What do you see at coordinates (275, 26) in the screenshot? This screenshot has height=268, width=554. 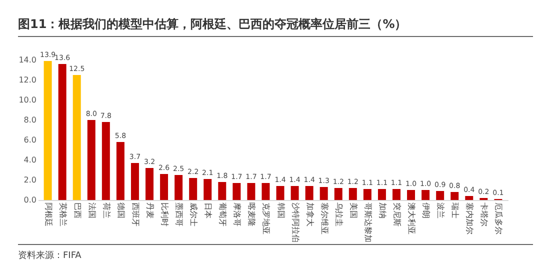 I see `chart-title: 图11：根据我们的模型中估算，阿根廷、巴西的夺冠概率位居前三（%）` at bounding box center [275, 26].